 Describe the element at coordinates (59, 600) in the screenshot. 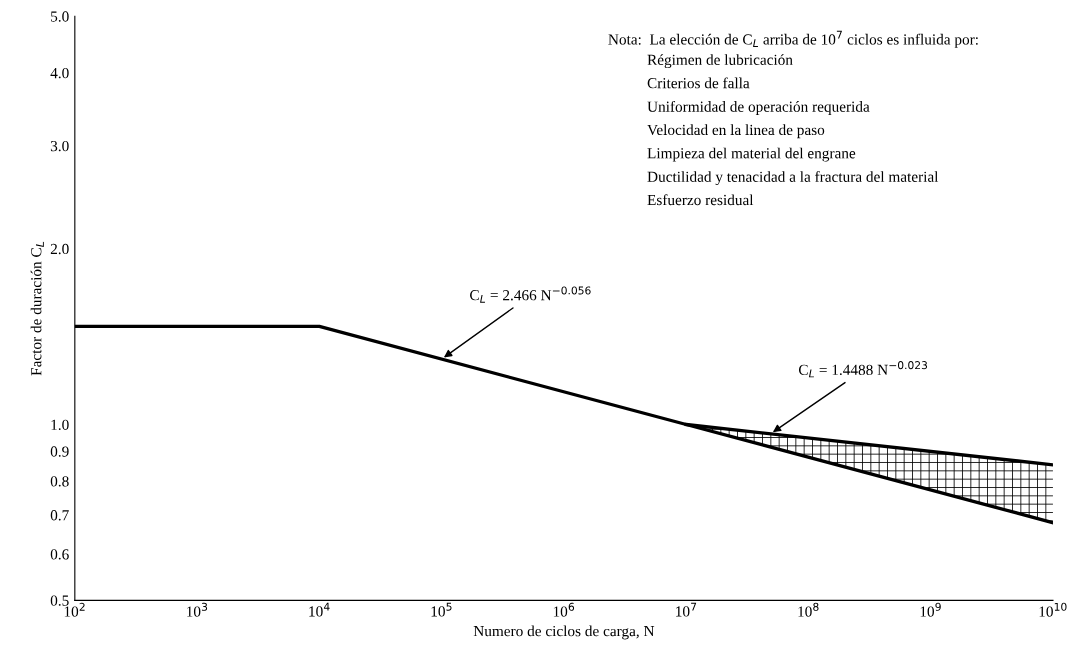

I see `y-tick-label: 0.5` at that location.